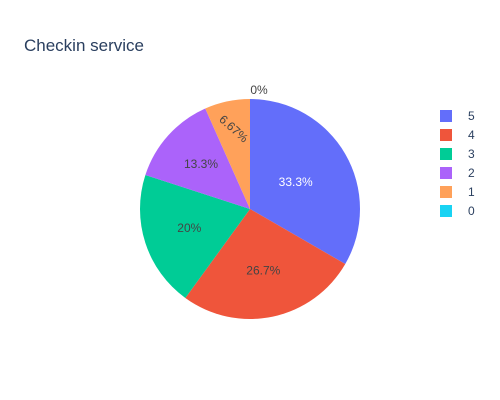 The height and width of the screenshot is (400, 500). Describe the element at coordinates (471, 173) in the screenshot. I see `legend-label-2: 2` at that location.